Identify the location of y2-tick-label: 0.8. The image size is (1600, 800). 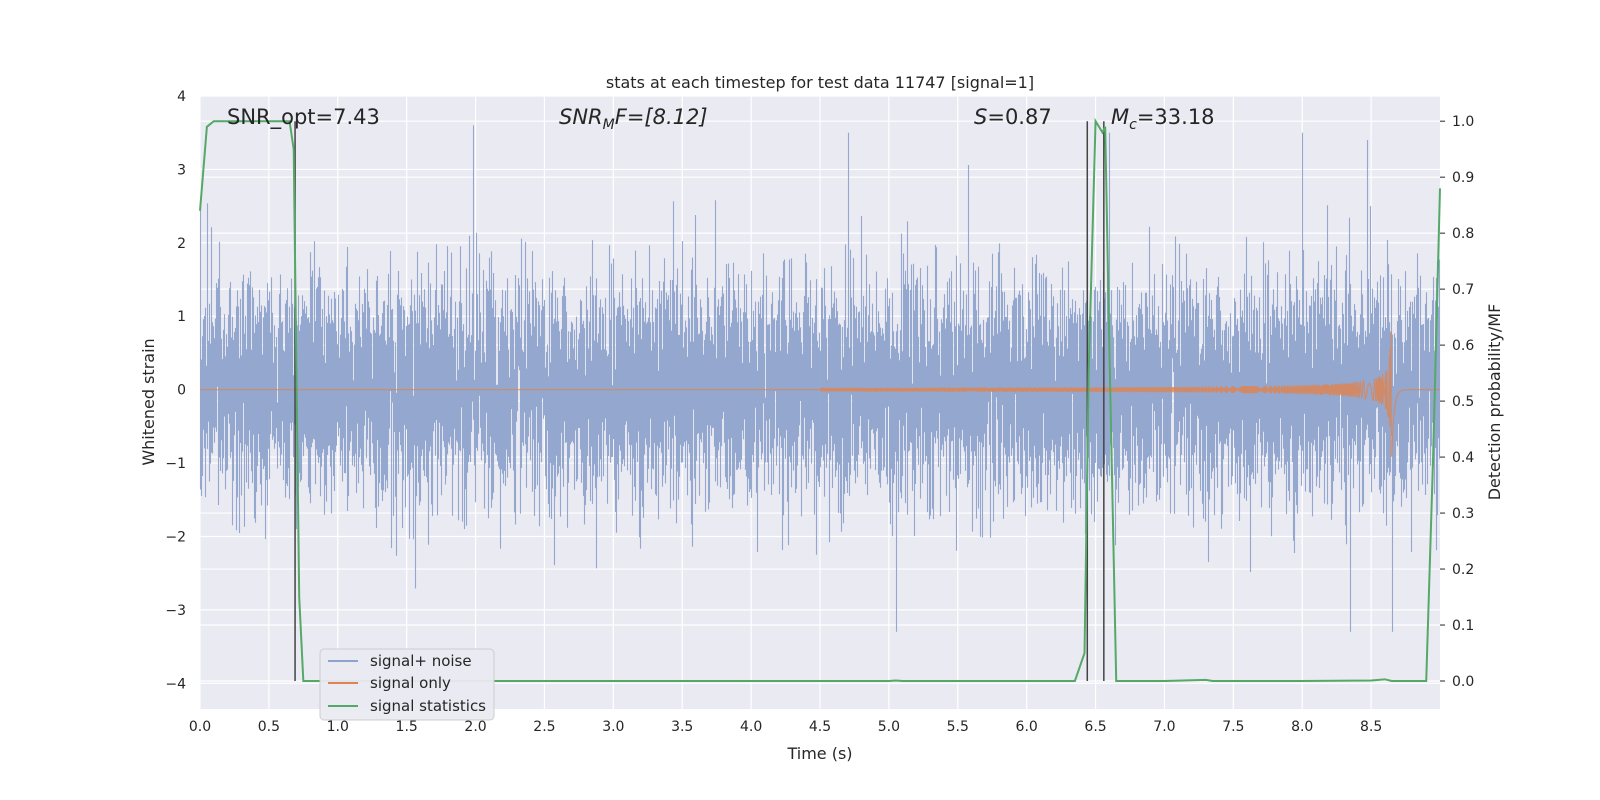
(1463, 234).